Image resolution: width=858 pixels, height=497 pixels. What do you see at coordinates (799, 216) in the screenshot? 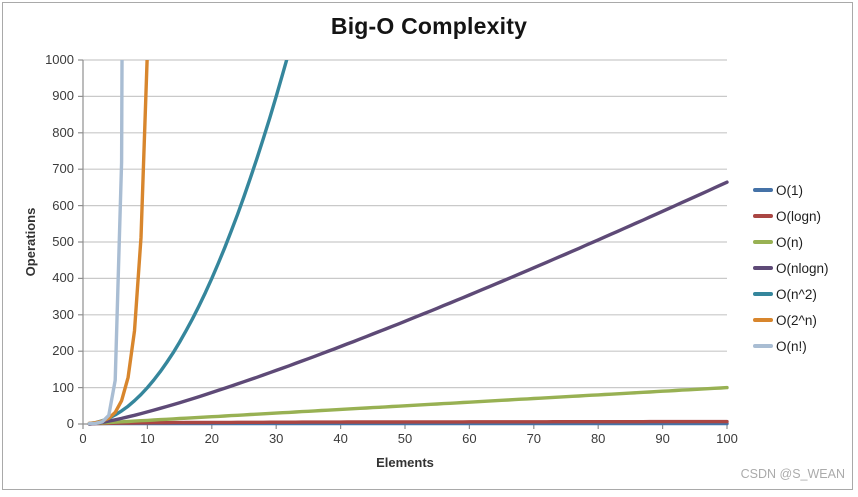
I see `legend-label: O(logn)` at bounding box center [799, 216].